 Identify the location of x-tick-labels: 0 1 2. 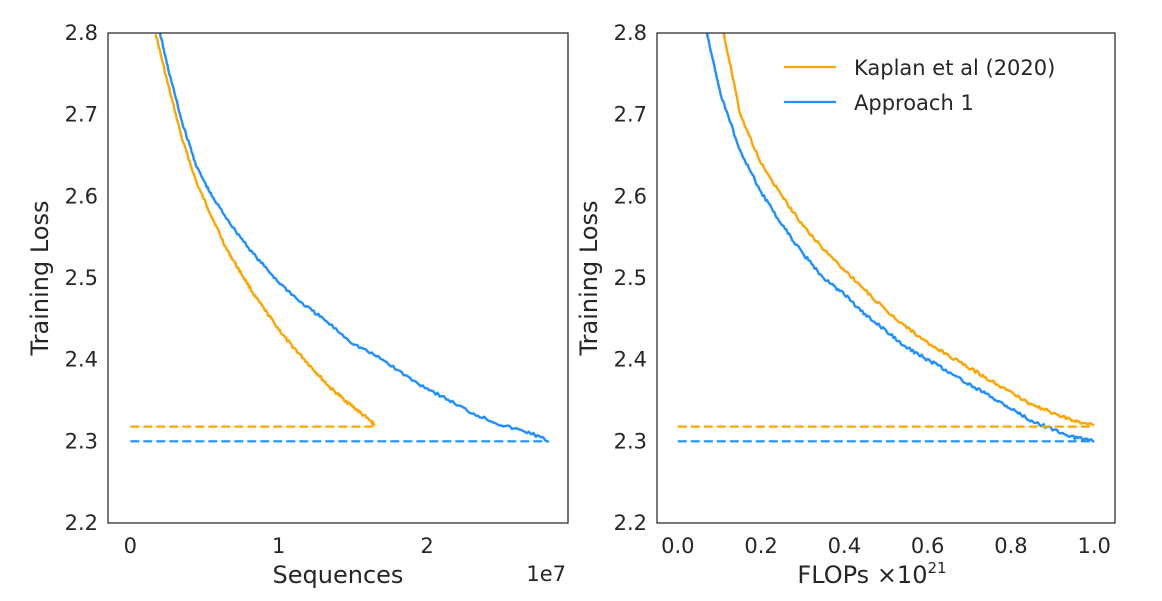
(279, 546).